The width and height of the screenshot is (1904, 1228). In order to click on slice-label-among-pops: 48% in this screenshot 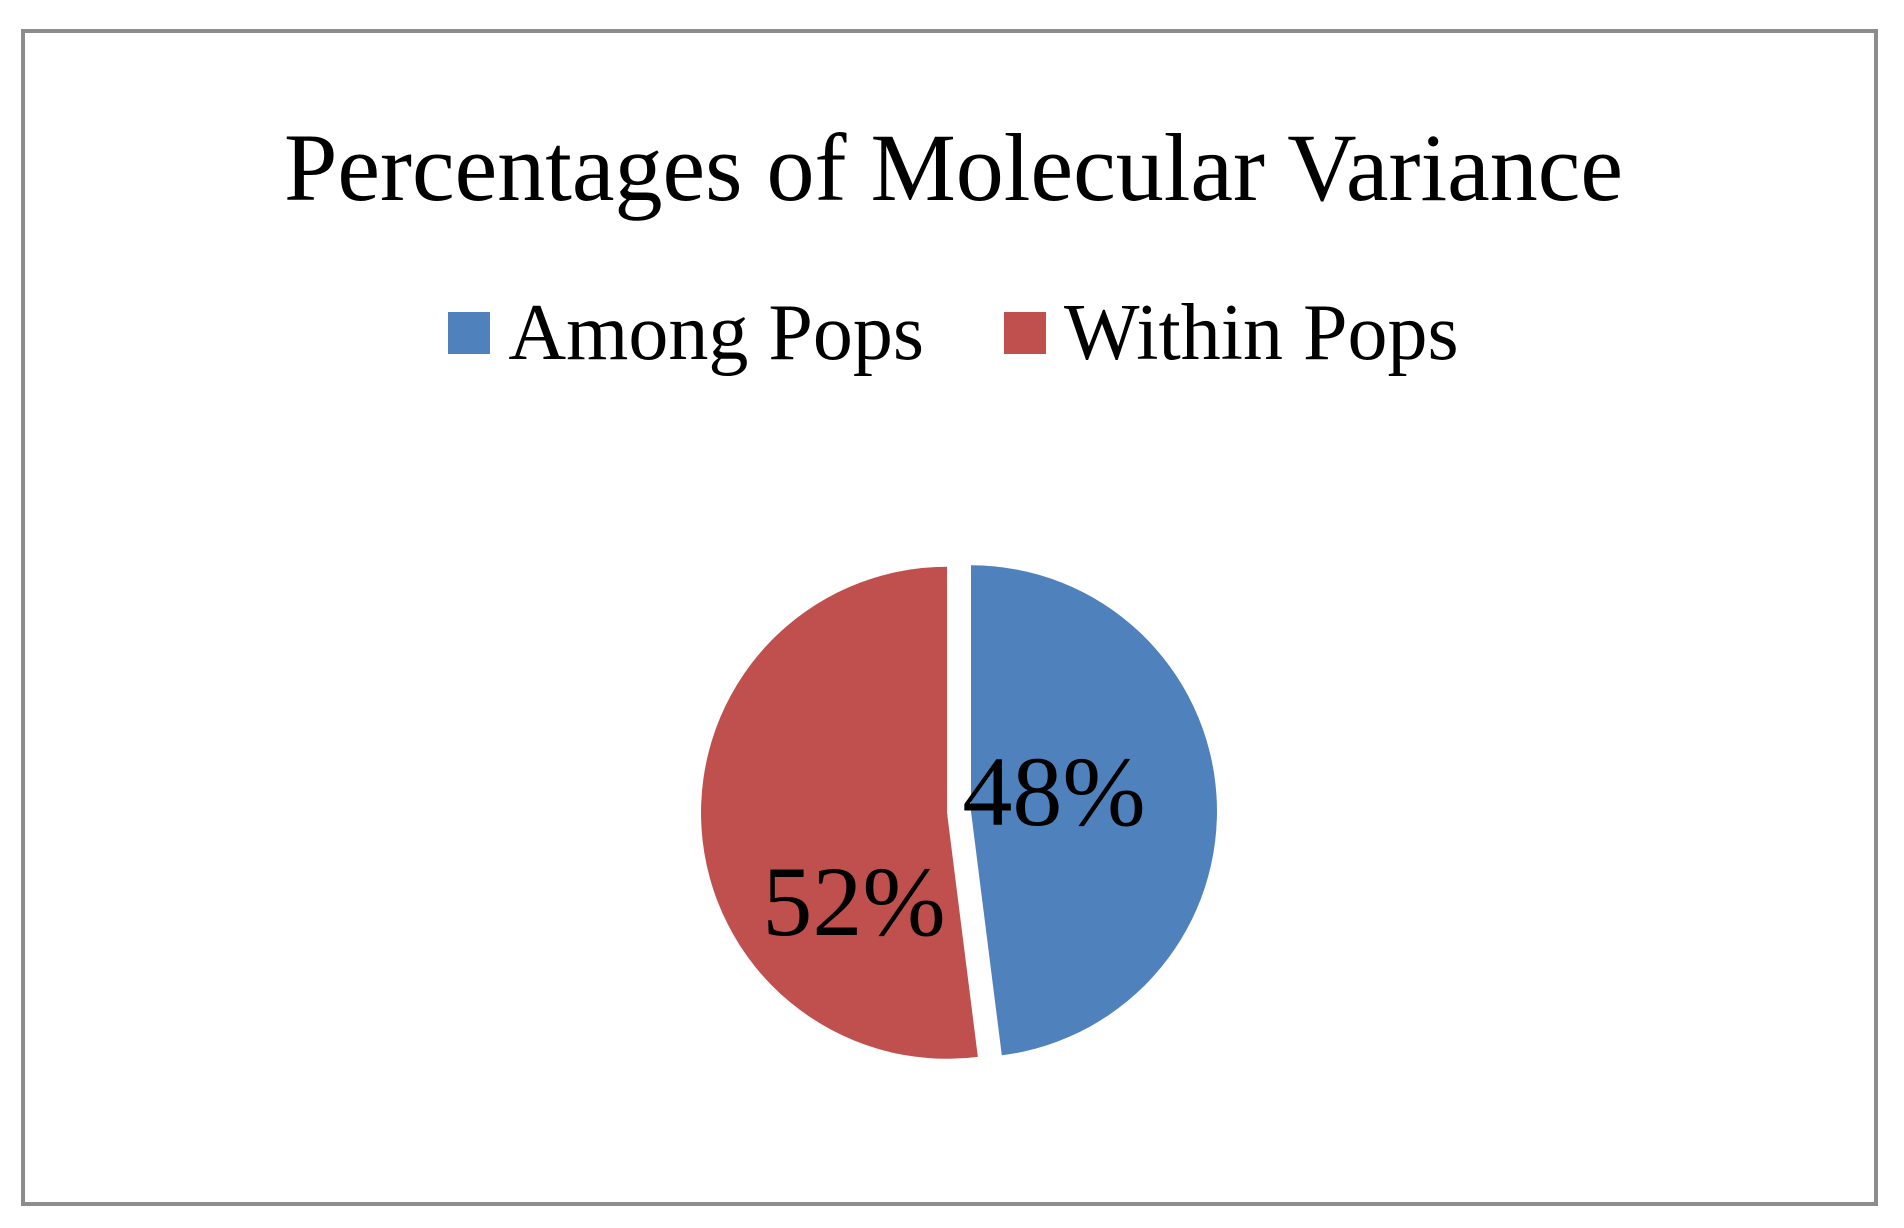, I will do `click(1053, 791)`.